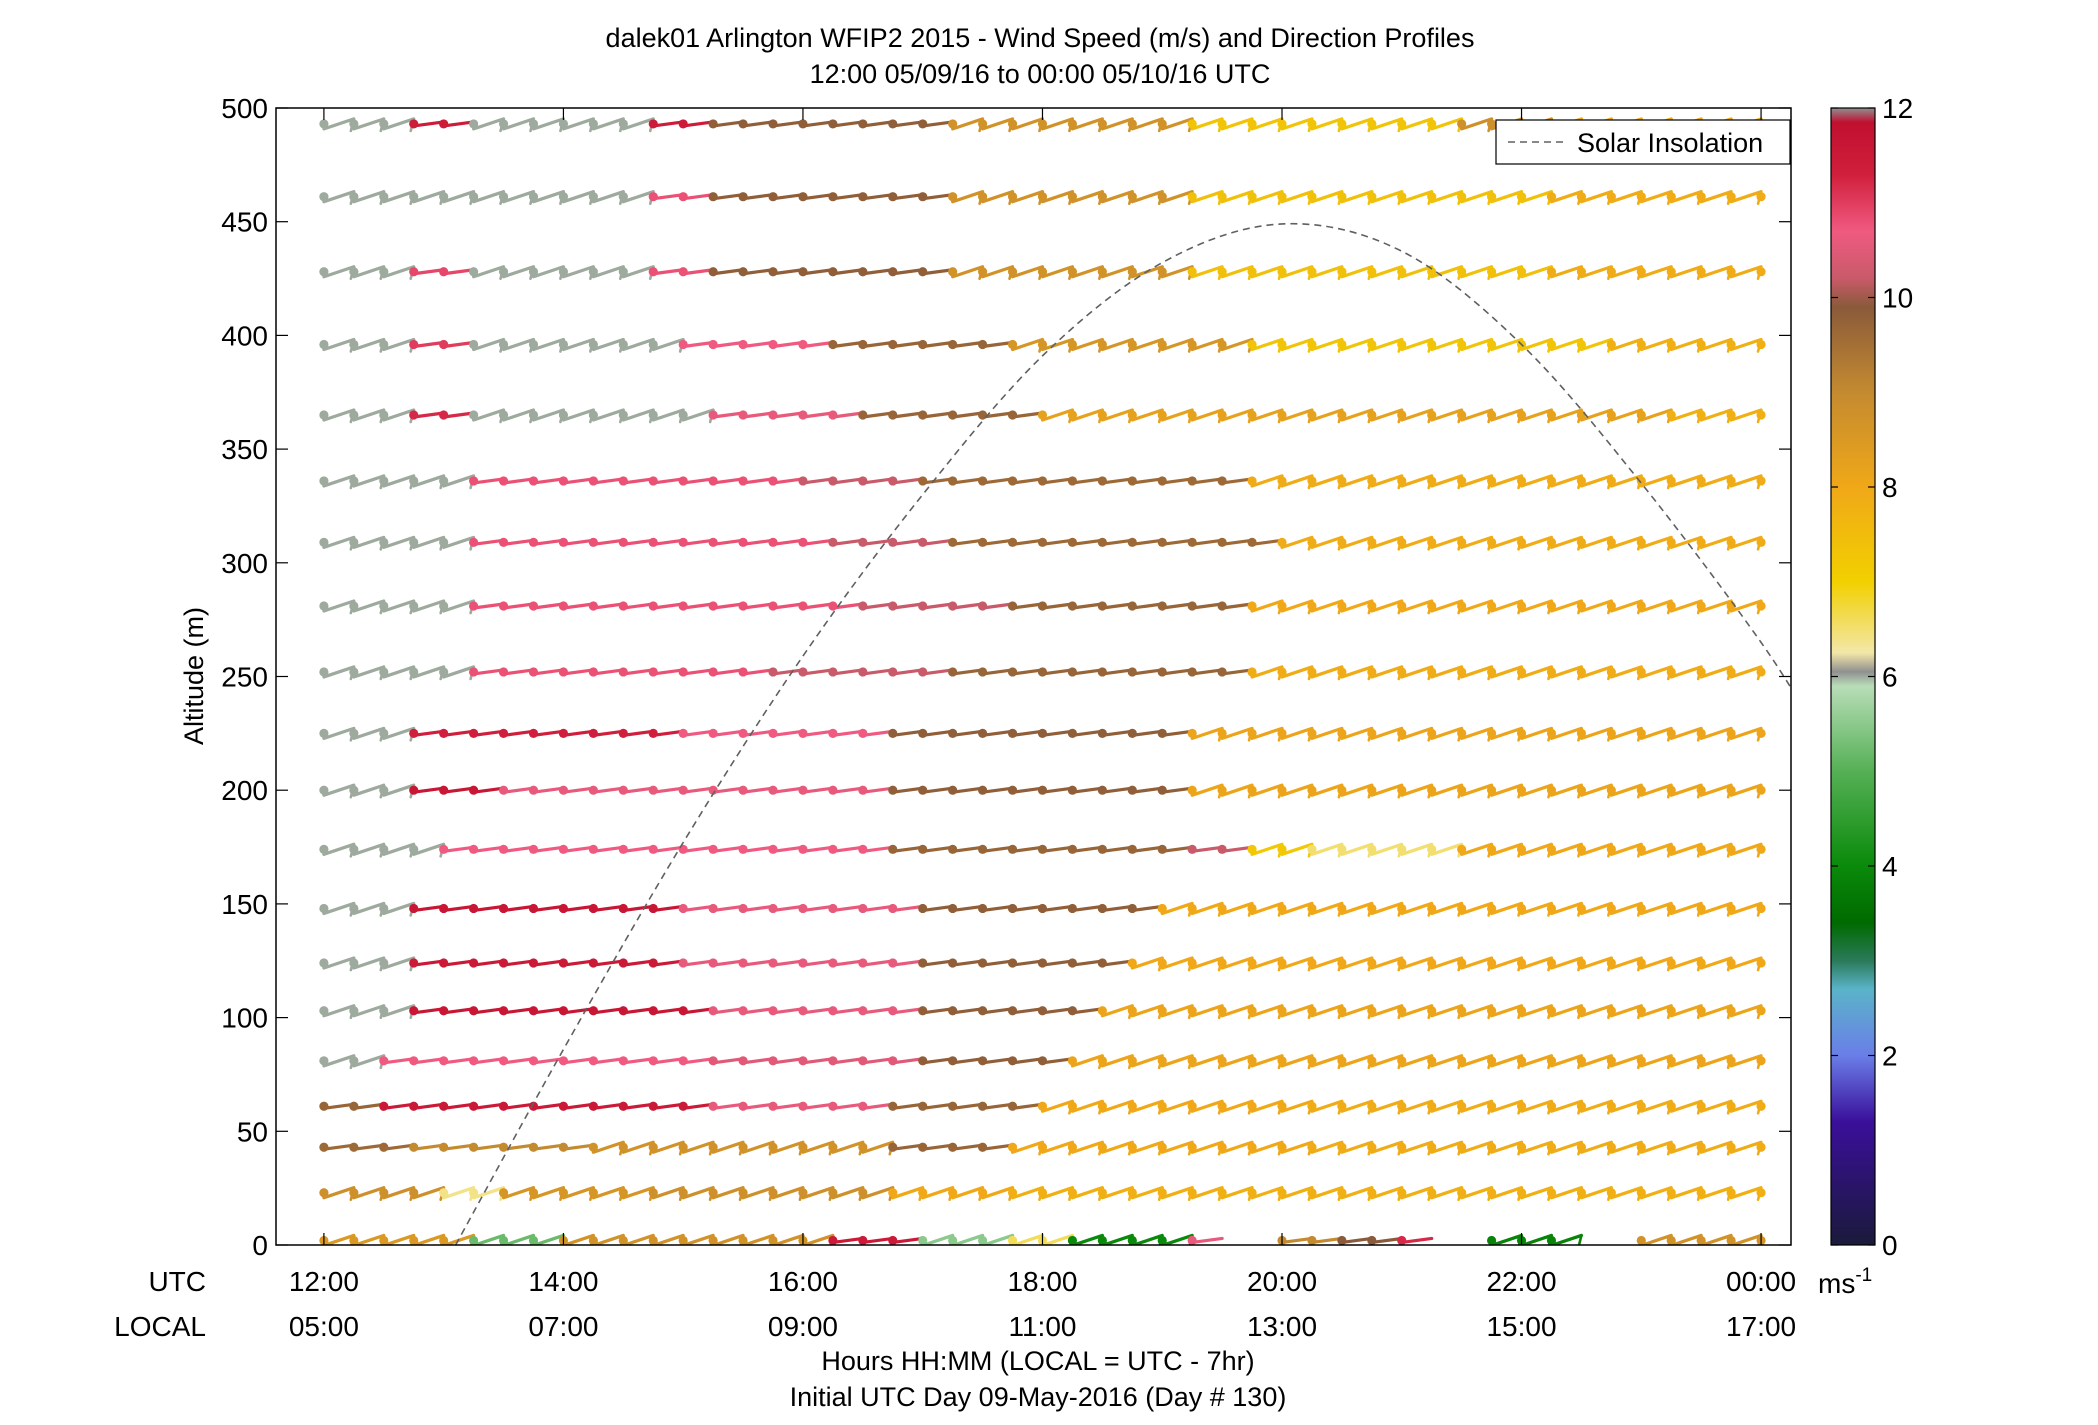 The width and height of the screenshot is (2098, 1425). Describe the element at coordinates (1845, 1282) in the screenshot. I see `colorbar-unit: ms-1` at that location.